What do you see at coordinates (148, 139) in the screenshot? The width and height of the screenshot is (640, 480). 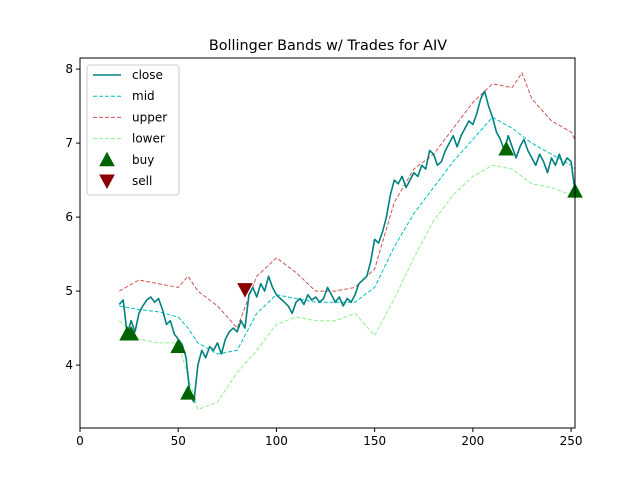 I see `legend-label-lower: lower` at bounding box center [148, 139].